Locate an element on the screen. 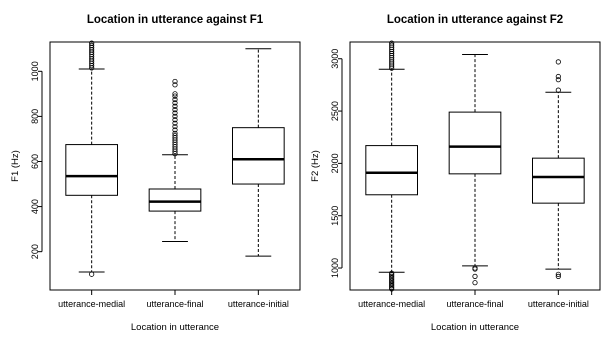  y-tick-label: 400 is located at coordinates (35, 206).